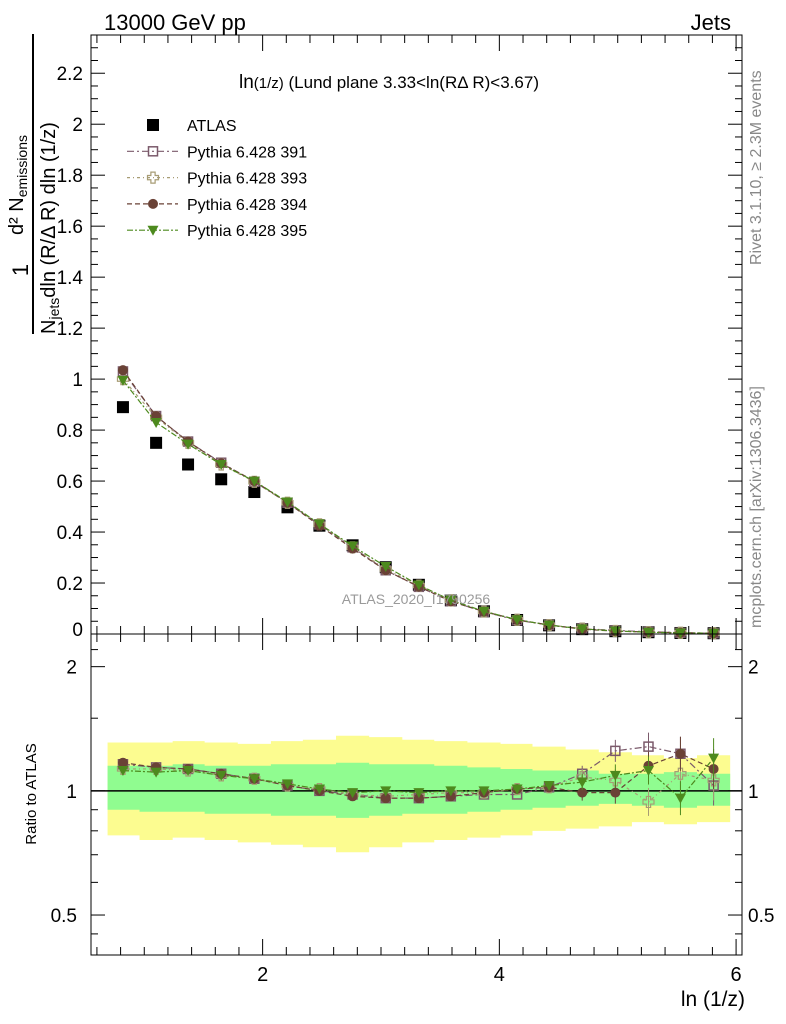 This screenshot has width=786, height=1024. Describe the element at coordinates (753, 792) in the screenshot. I see `ratio-ytick-label-right: 1` at that location.